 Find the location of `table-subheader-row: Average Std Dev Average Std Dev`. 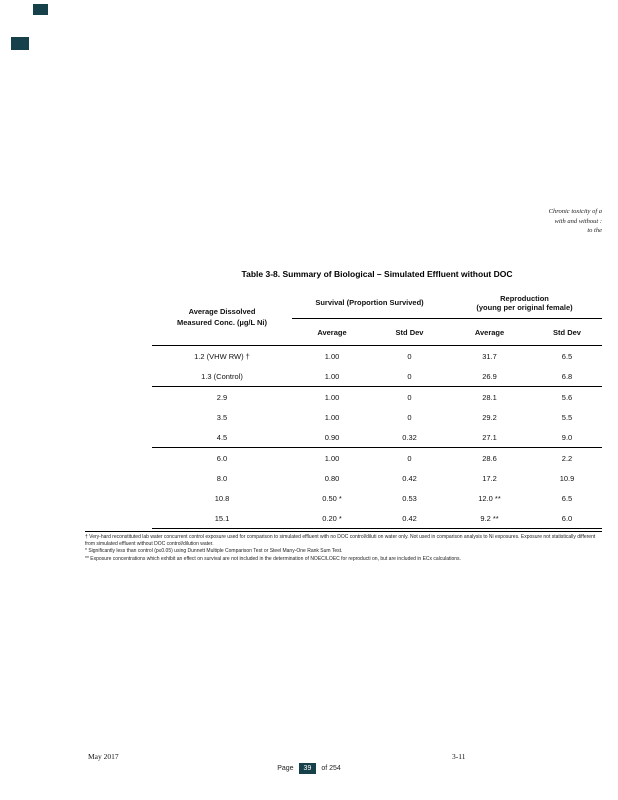

table-subheader-row: Average Std Dev Average Std Dev is located at coordinates (377, 332).